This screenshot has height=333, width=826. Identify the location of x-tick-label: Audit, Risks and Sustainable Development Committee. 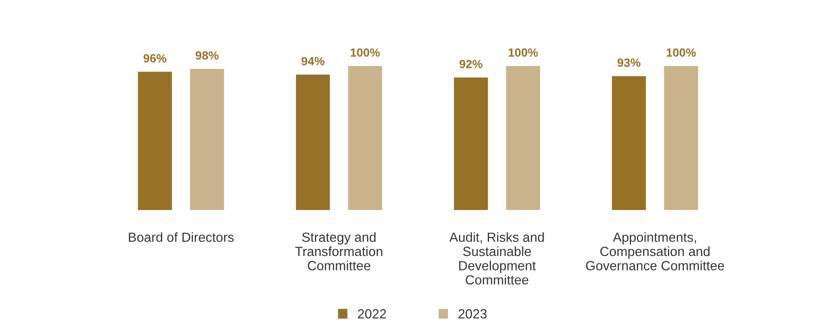
(496, 258).